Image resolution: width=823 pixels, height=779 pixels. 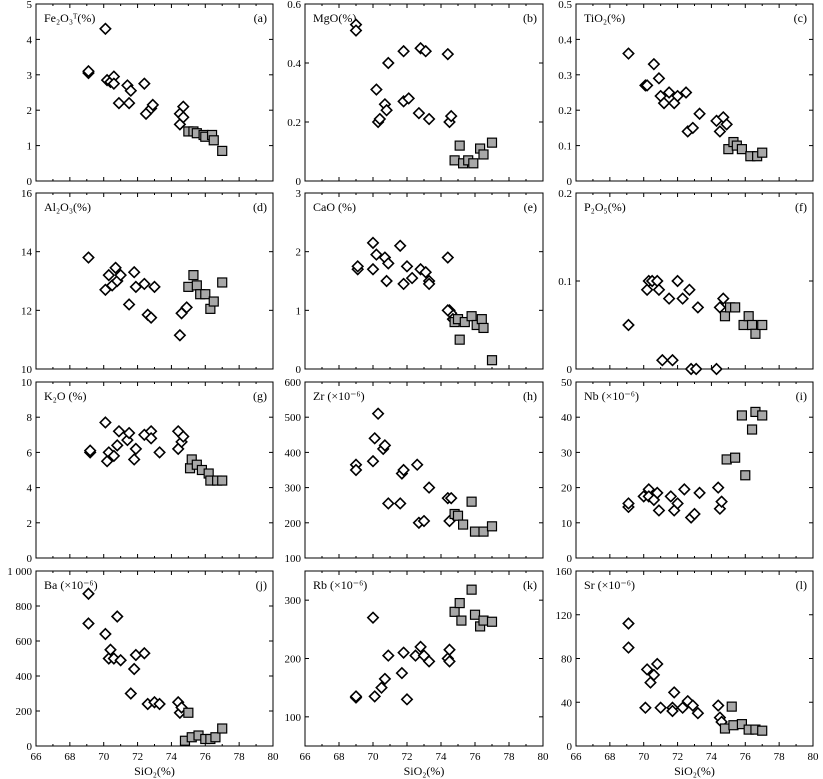 I want to click on panel-letter: (g), so click(x=260, y=396).